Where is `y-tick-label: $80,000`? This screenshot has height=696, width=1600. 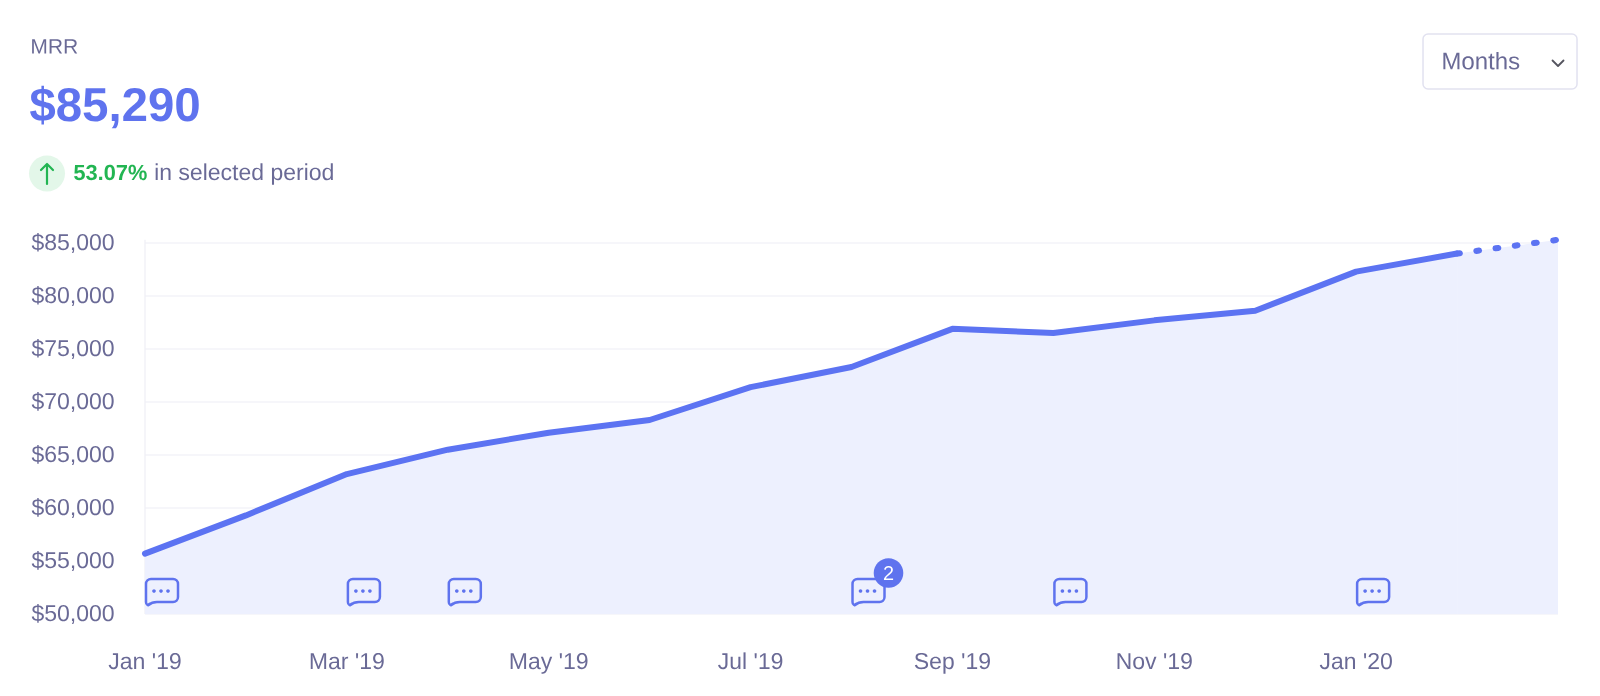
y-tick-label: $80,000 is located at coordinates (72, 295).